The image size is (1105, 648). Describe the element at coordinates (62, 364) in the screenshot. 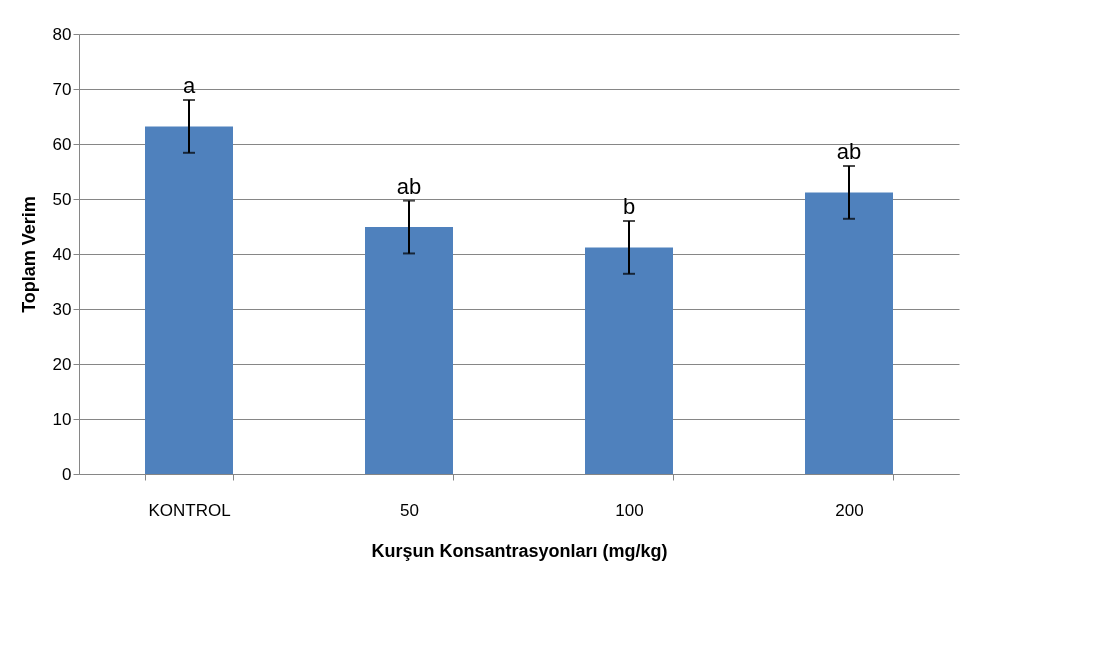

I see `y-tick-label: 20` at that location.